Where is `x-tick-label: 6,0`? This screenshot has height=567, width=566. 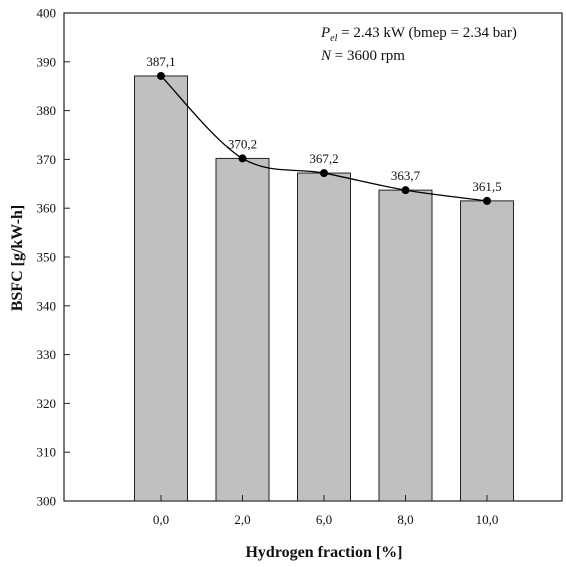 x-tick-label: 6,0 is located at coordinates (324, 519).